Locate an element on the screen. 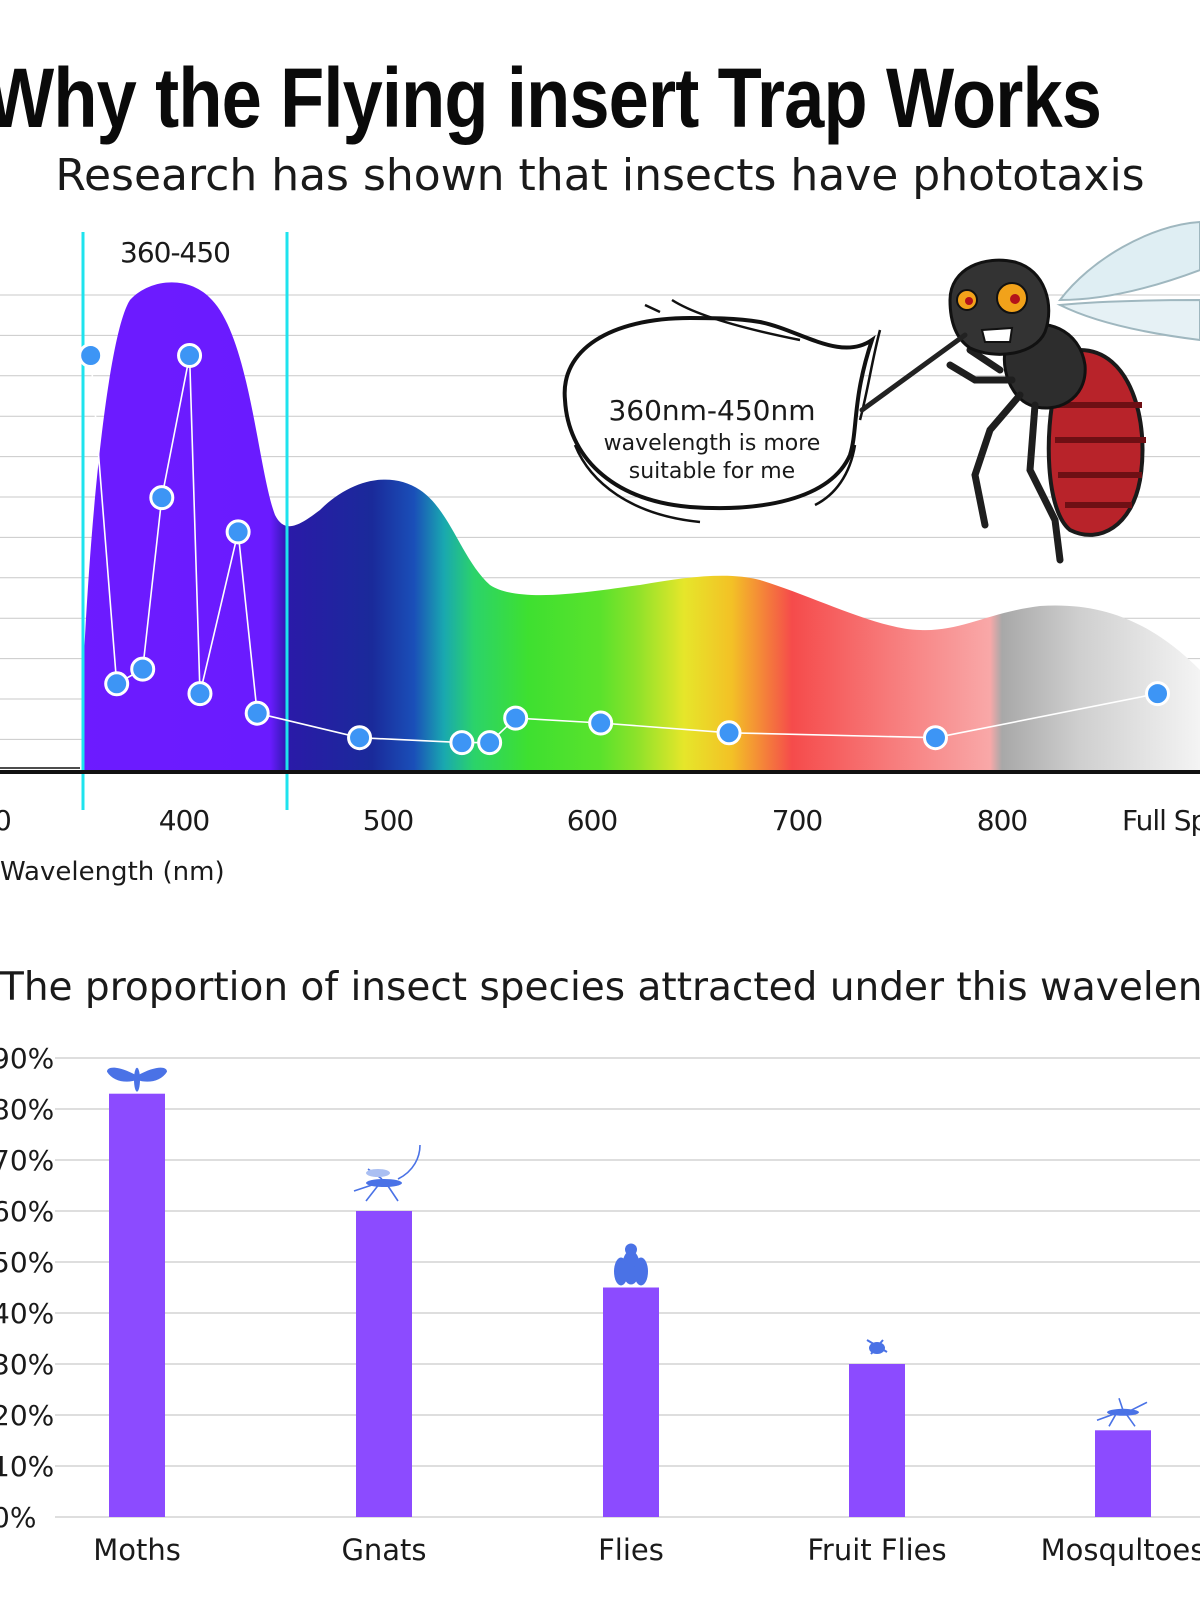  bar-fruit-flies is located at coordinates (877, 1440).